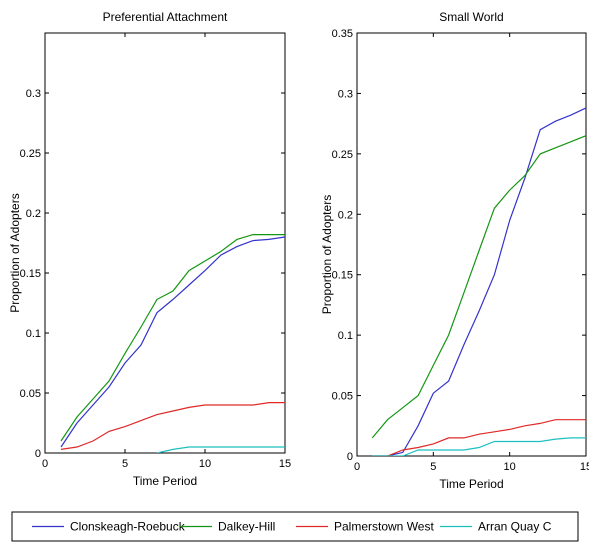 The width and height of the screenshot is (589, 546). Describe the element at coordinates (246, 527) in the screenshot. I see `legend-label-dalkey-hill: Dalkey-Hill` at that location.